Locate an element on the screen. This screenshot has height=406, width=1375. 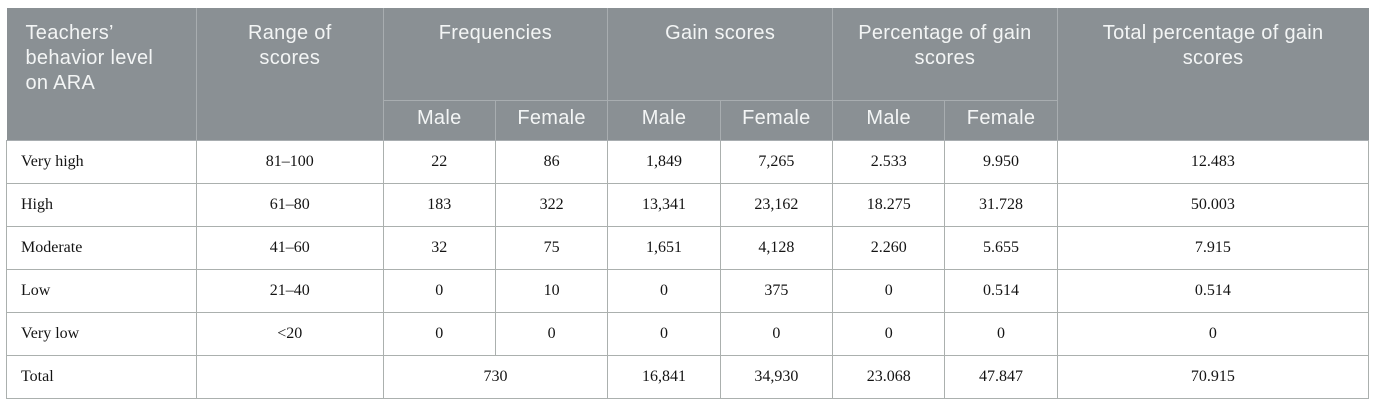
cell-gain-male: 1,849 is located at coordinates (664, 161).